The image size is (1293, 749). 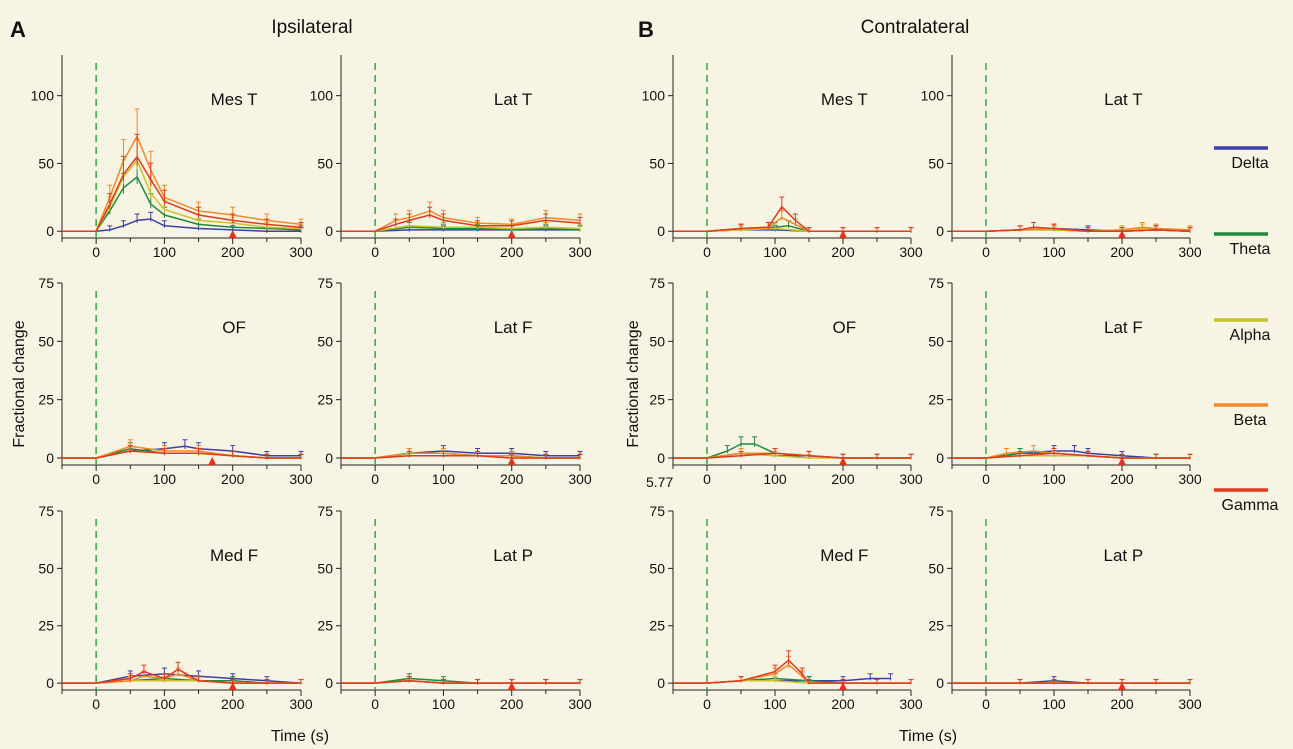 I want to click on p7-y-tick-label: 100, so click(x=654, y=96).